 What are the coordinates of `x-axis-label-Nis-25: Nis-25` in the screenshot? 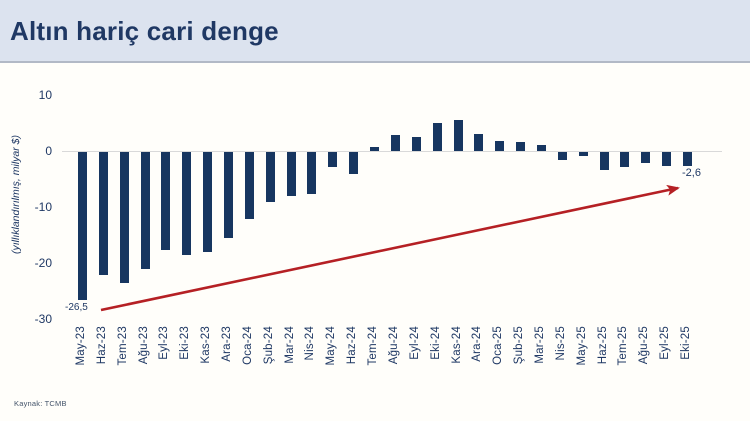 It's located at (560, 343).